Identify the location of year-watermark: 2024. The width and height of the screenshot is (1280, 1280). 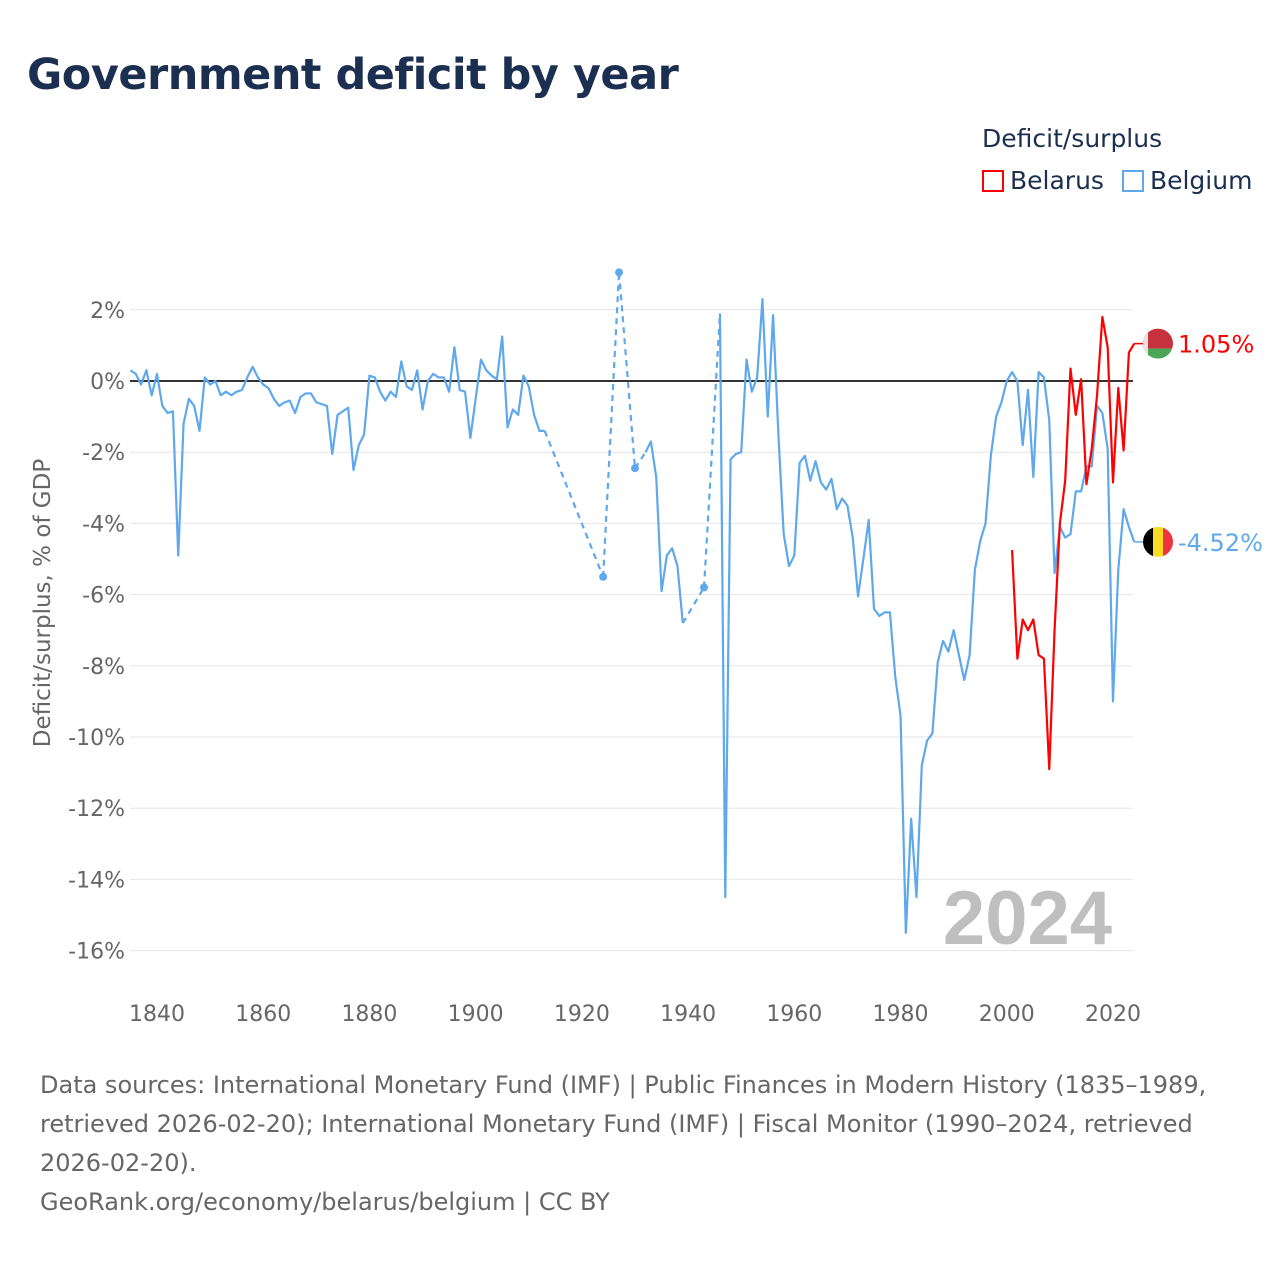
(1027, 918).